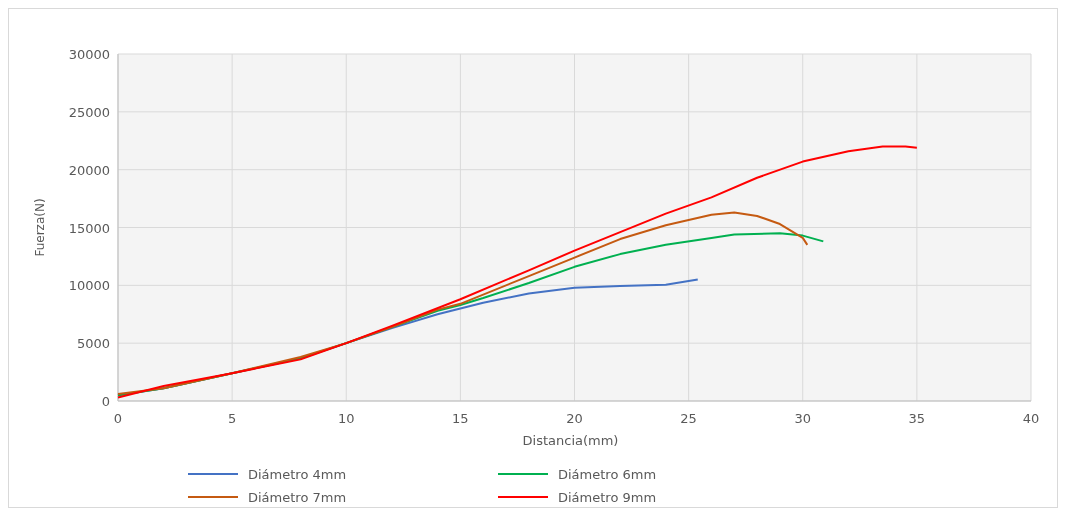 The image size is (1068, 518). I want to click on x-tick-label: 25, so click(688, 418).